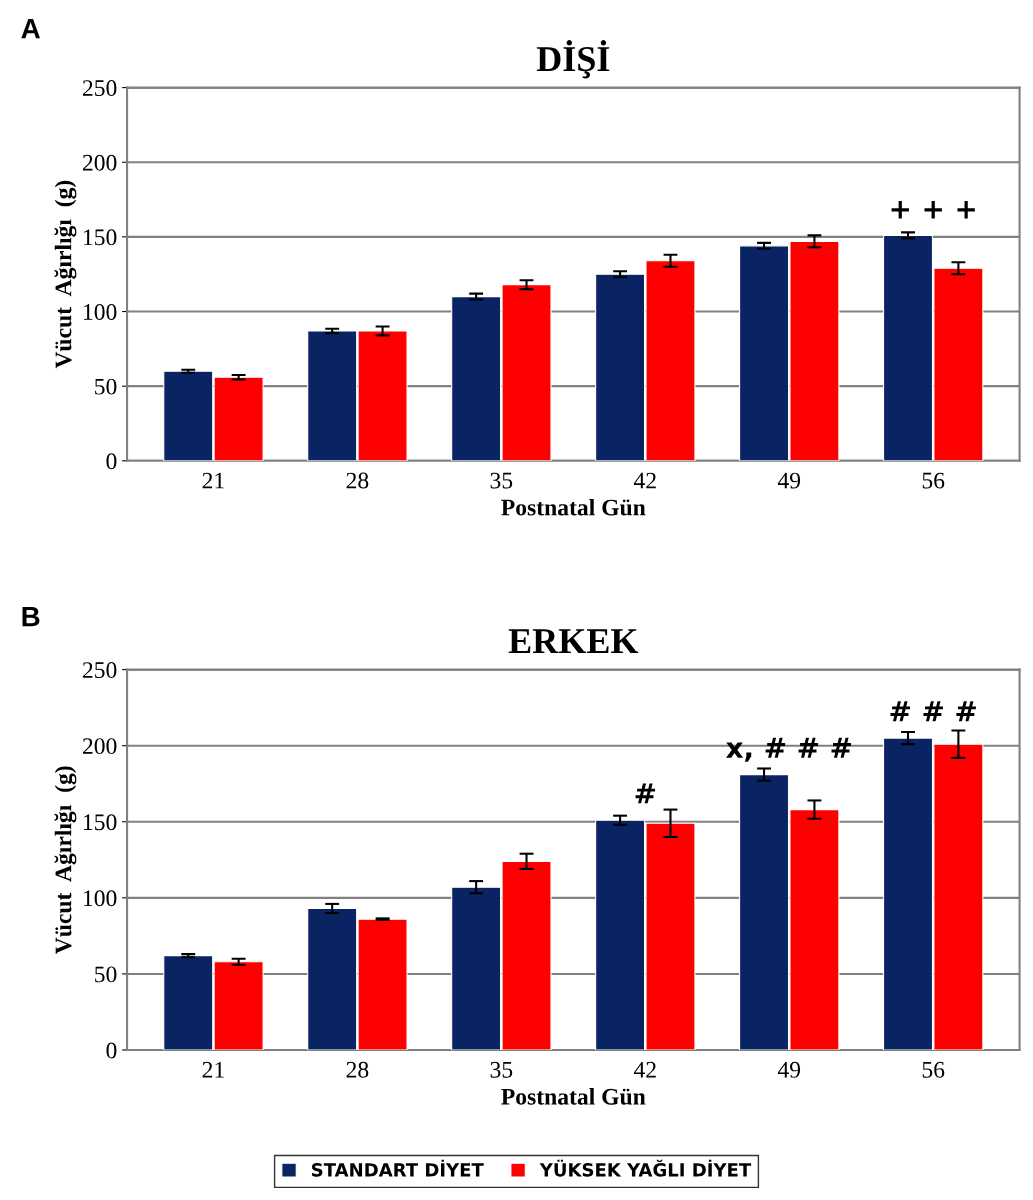 The image size is (1033, 1200). I want to click on text: B, so click(31, 617).